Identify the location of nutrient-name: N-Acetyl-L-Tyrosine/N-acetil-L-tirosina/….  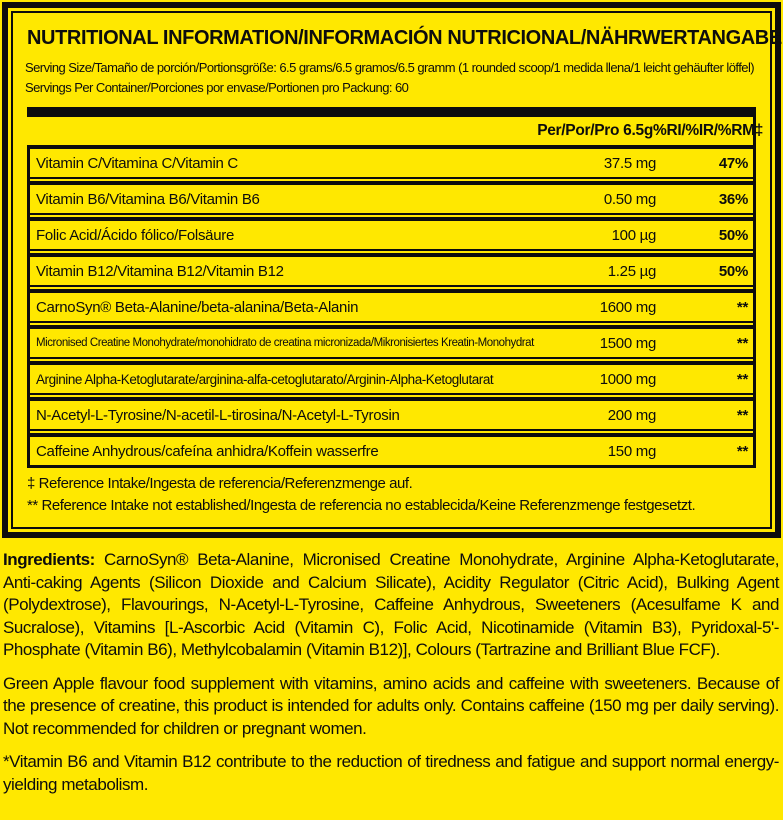
(218, 415).